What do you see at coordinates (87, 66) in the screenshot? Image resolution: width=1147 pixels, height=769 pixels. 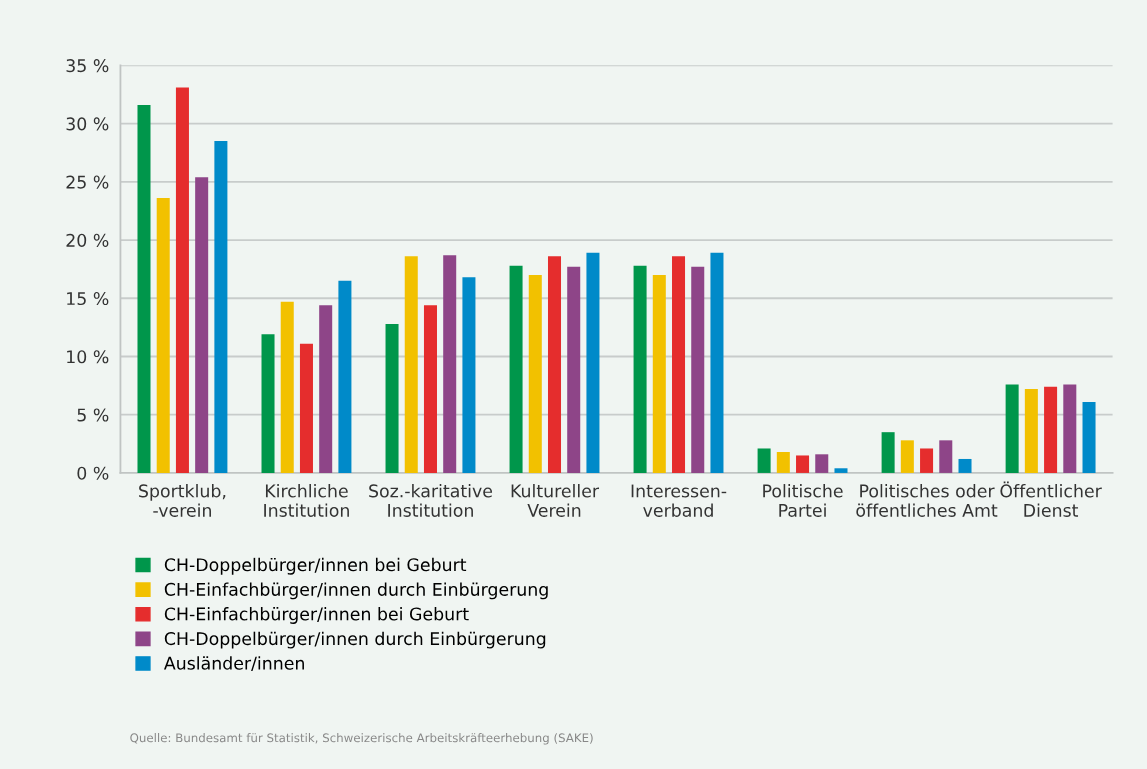 I see `y-tick-label: 35 %` at bounding box center [87, 66].